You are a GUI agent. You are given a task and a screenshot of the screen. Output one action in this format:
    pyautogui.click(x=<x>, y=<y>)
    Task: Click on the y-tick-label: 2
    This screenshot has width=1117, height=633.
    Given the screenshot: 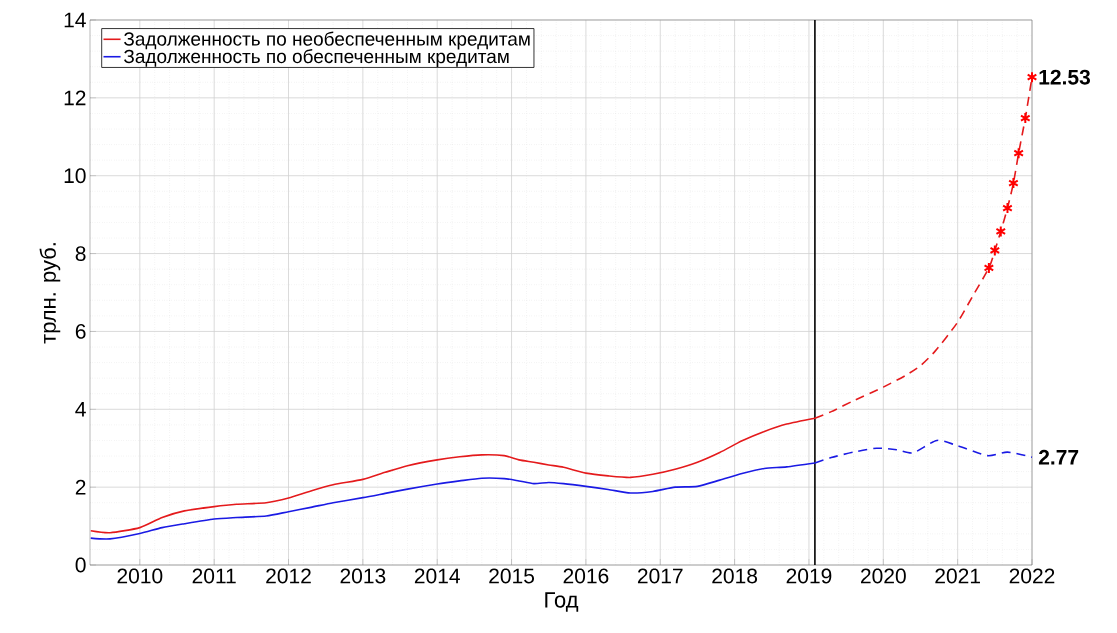 What is the action you would take?
    pyautogui.click(x=80, y=487)
    